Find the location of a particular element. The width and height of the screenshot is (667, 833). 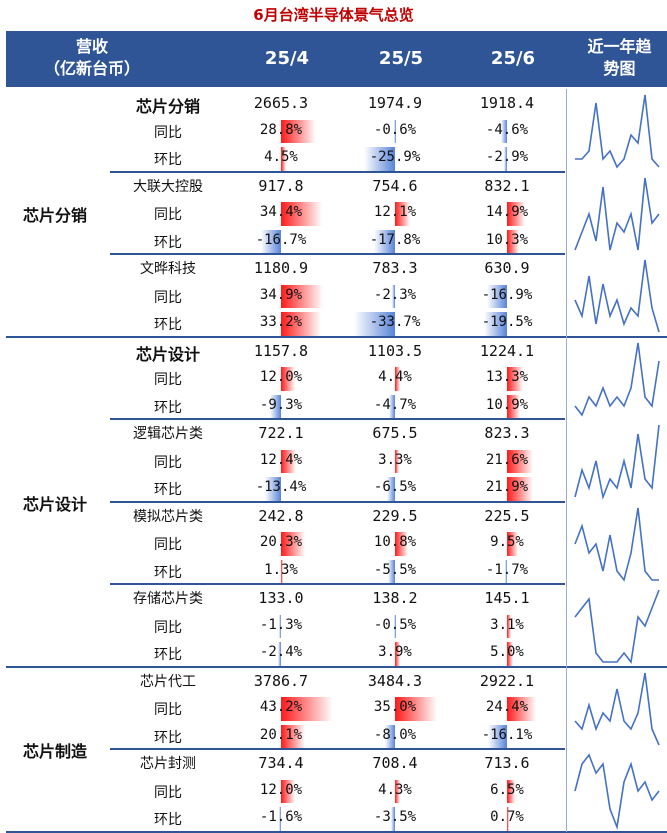

table-row: 同比 12.0% 4.4% 13.3% is located at coordinates (333, 378).